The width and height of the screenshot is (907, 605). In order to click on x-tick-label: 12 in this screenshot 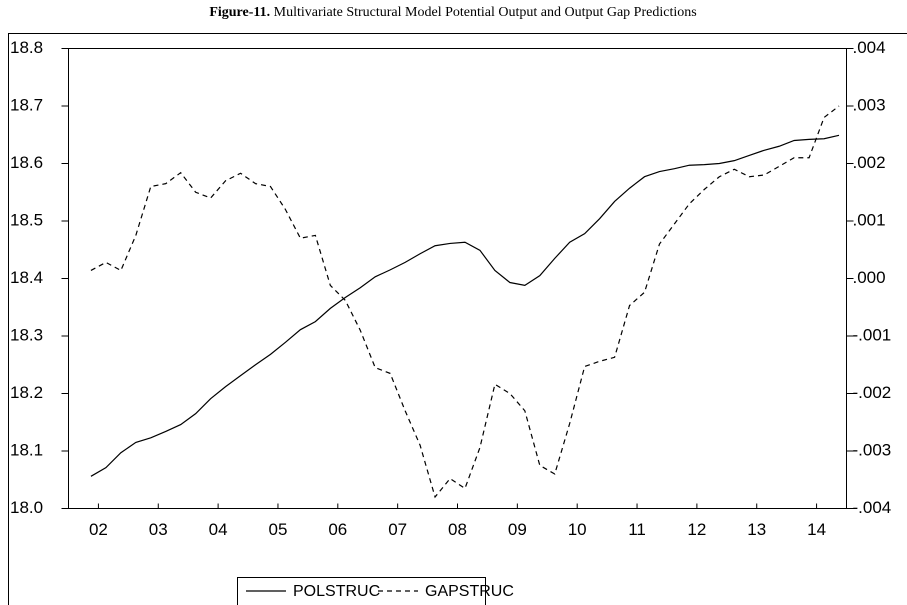, I will do `click(696, 529)`.